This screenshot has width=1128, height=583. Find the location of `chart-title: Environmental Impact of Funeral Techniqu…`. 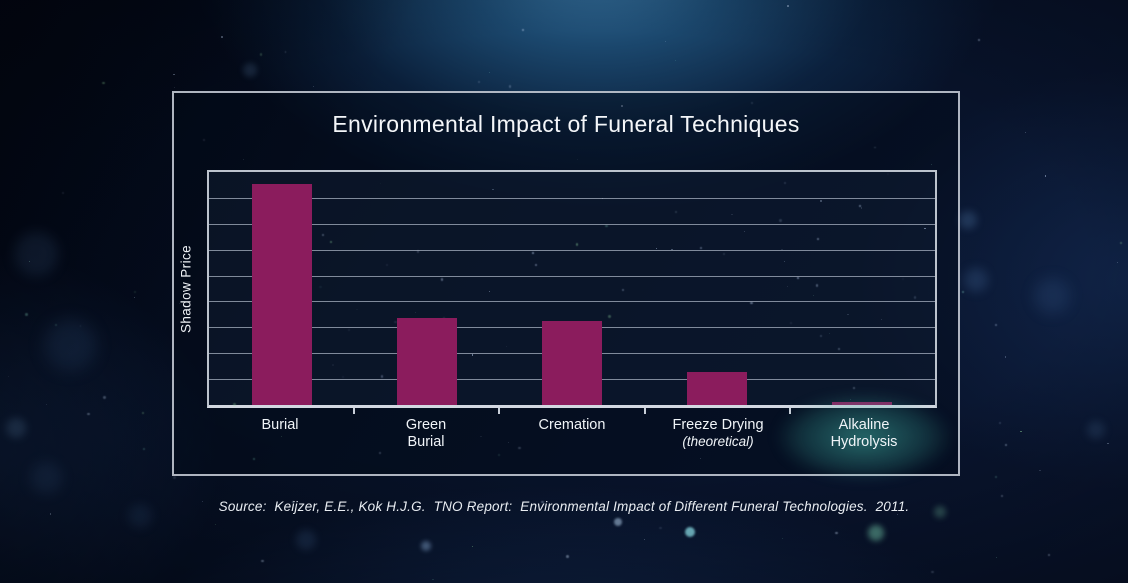

chart-title: Environmental Impact of Funeral Techniqu… is located at coordinates (566, 124).